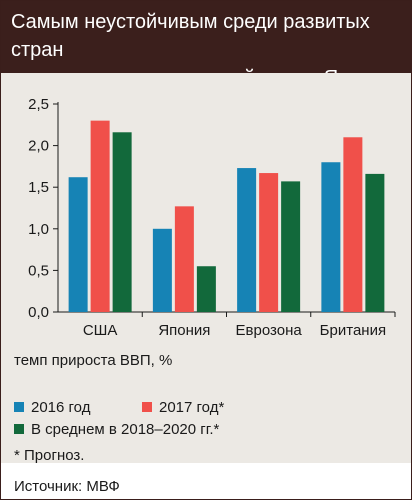  What do you see at coordinates (67, 486) in the screenshot?
I see `source-note: Источник: МВФ` at bounding box center [67, 486].